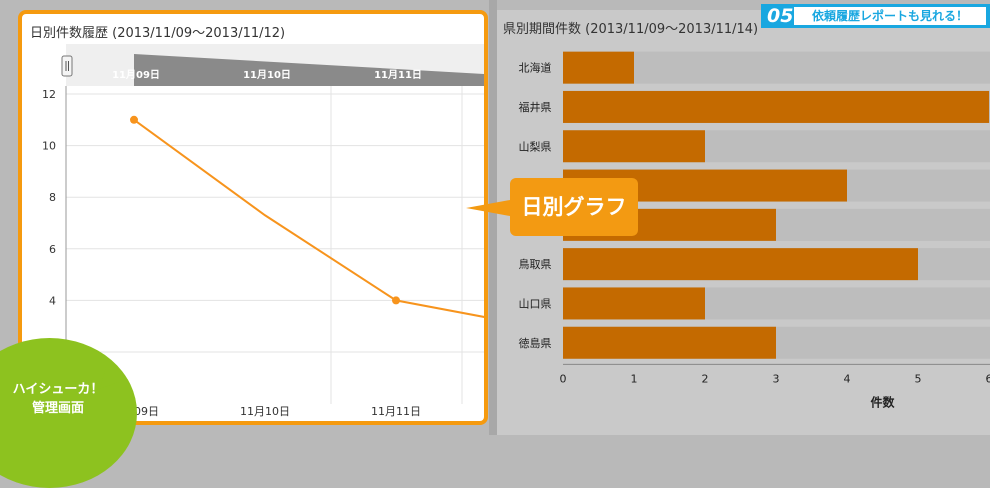 The image size is (990, 488). Describe the element at coordinates (535, 146) in the screenshot. I see `category-label: 山梨県` at that location.